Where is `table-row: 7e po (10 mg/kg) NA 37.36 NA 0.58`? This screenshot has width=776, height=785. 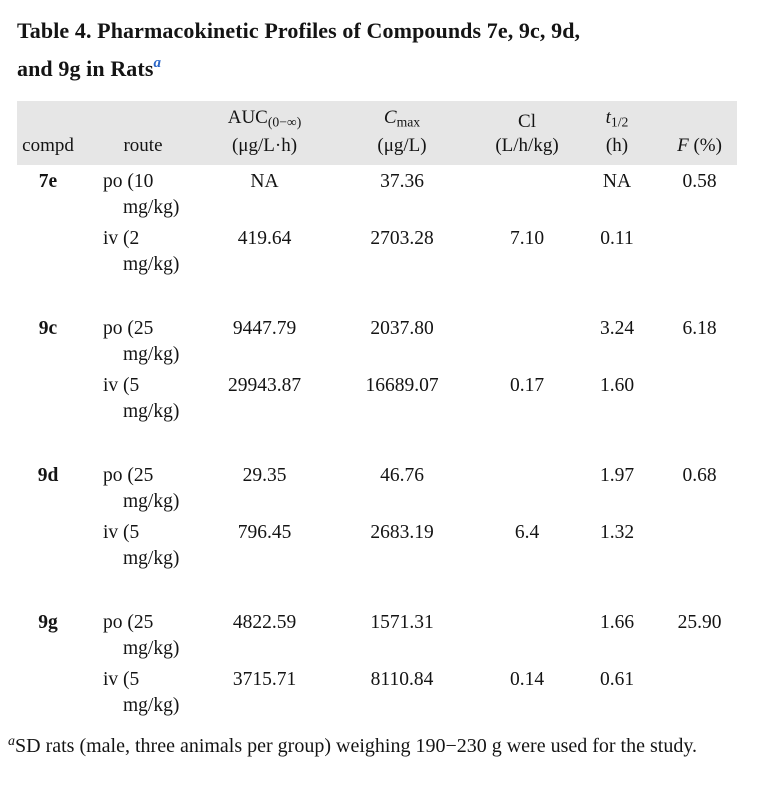 table-row: 7e po (10 mg/kg) NA 37.36 NA 0.58 is located at coordinates (377, 195).